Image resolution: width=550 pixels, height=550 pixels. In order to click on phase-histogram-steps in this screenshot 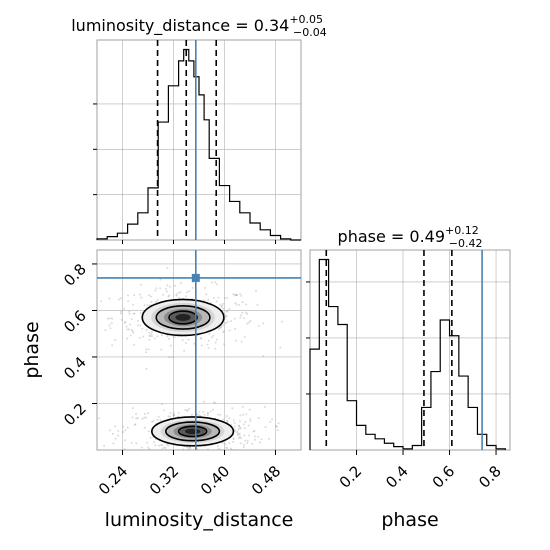, I will do `click(407, 354)`.